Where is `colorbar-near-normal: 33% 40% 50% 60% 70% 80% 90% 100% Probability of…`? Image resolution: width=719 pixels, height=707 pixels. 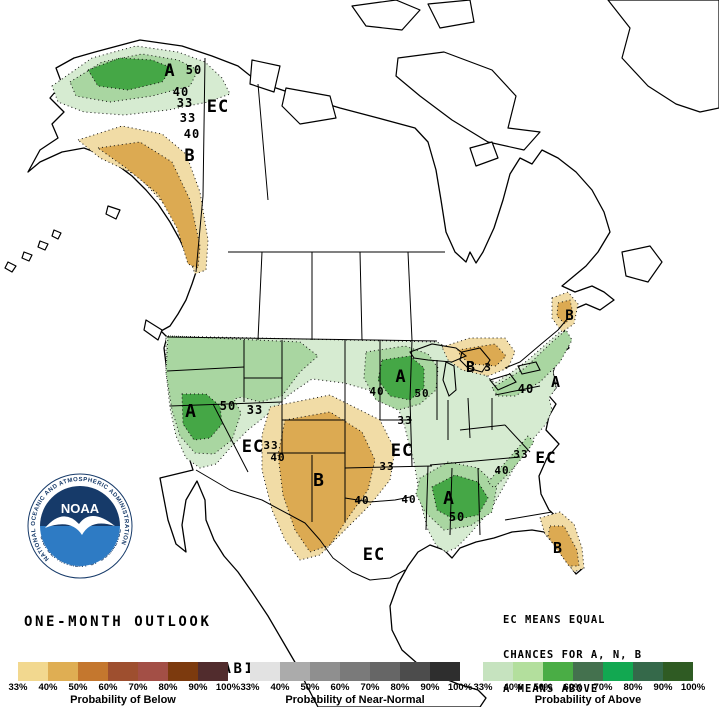 colorbar-near-normal: 33% 40% 50% 60% 70% 80% 90% 100% Probability of… is located at coordinates (356, 684).